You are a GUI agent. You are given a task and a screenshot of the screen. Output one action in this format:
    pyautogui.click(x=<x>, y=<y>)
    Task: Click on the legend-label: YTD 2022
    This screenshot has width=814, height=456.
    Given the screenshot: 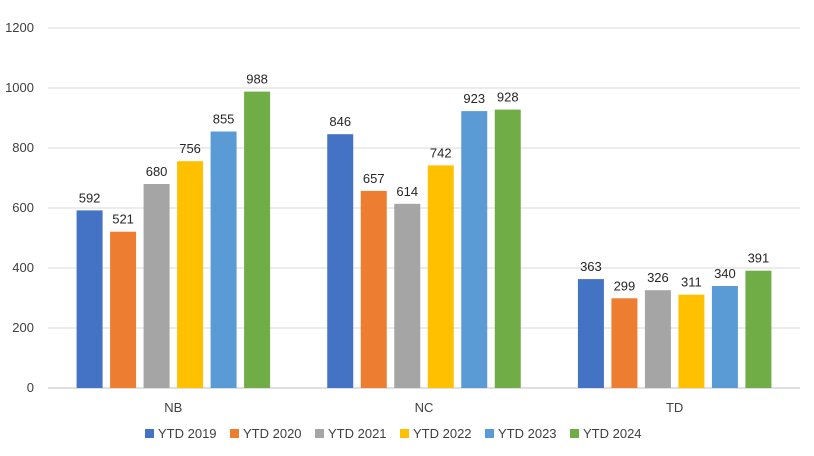 What is the action you would take?
    pyautogui.click(x=442, y=433)
    